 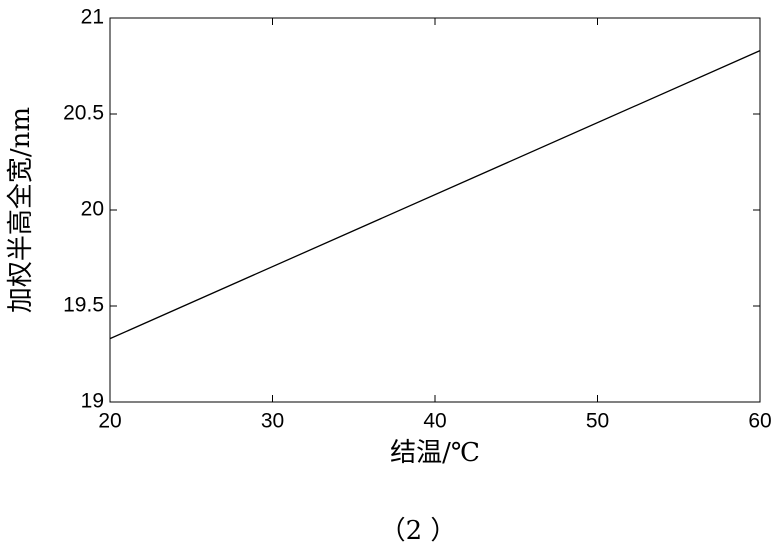 I want to click on x-tick-label: 30, so click(x=272, y=421).